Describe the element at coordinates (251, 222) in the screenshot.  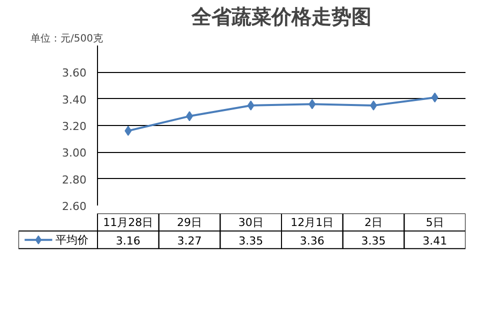
I see `x-tick-label: 30日` at that location.